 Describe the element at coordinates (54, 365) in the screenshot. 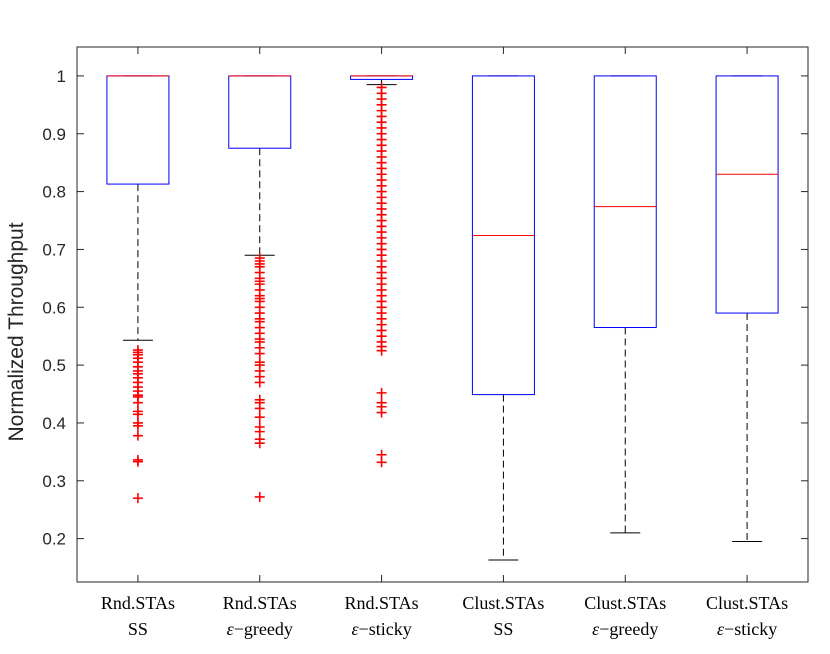

I see `y-tick-label: 0.5` at that location.